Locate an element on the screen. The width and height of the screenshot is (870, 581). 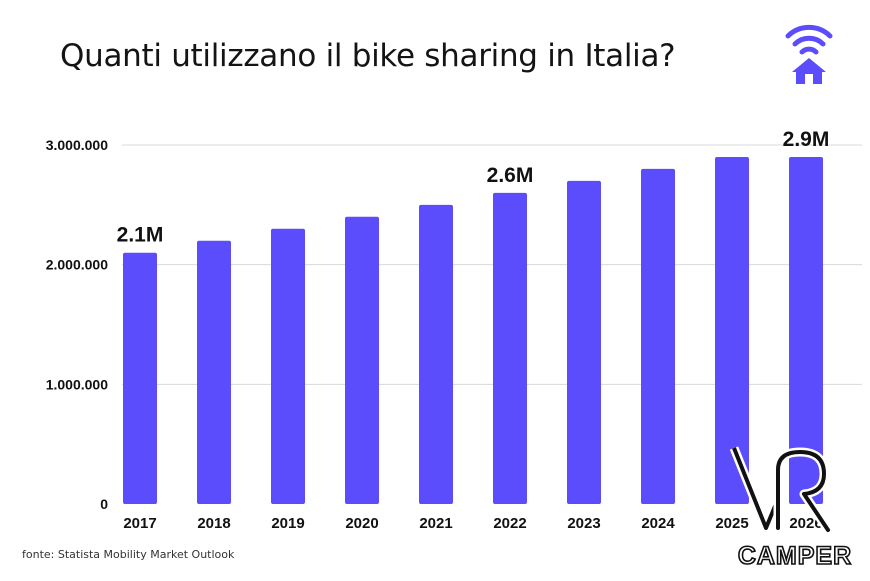
x-tick-label: 2026 is located at coordinates (805, 523).